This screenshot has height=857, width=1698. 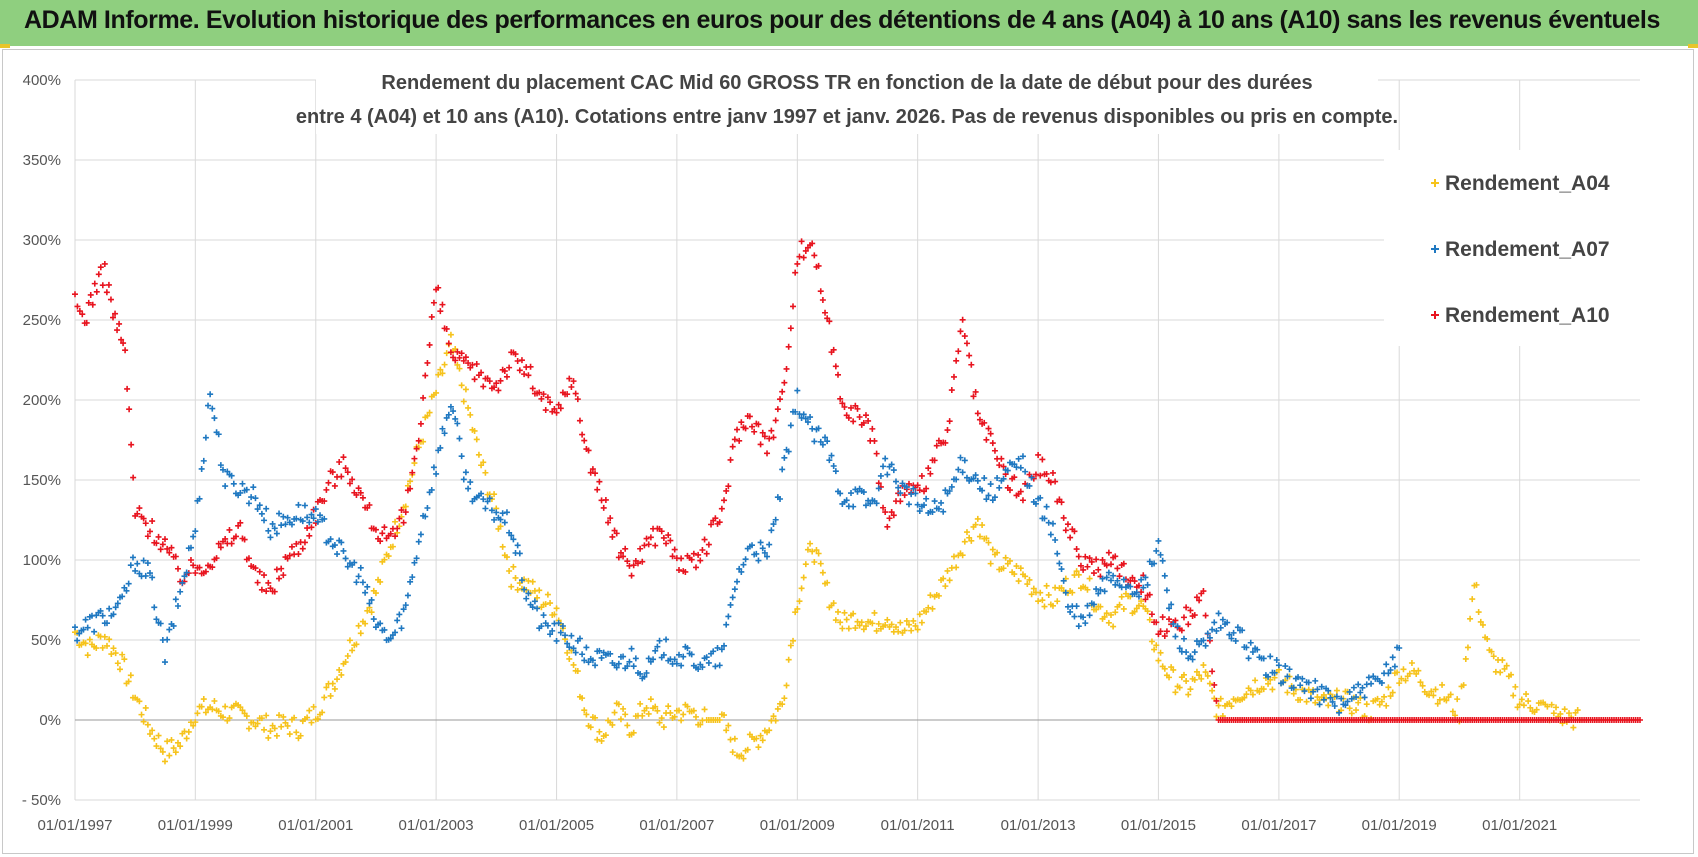 I want to click on y-tick-label: 100%, so click(x=42, y=560).